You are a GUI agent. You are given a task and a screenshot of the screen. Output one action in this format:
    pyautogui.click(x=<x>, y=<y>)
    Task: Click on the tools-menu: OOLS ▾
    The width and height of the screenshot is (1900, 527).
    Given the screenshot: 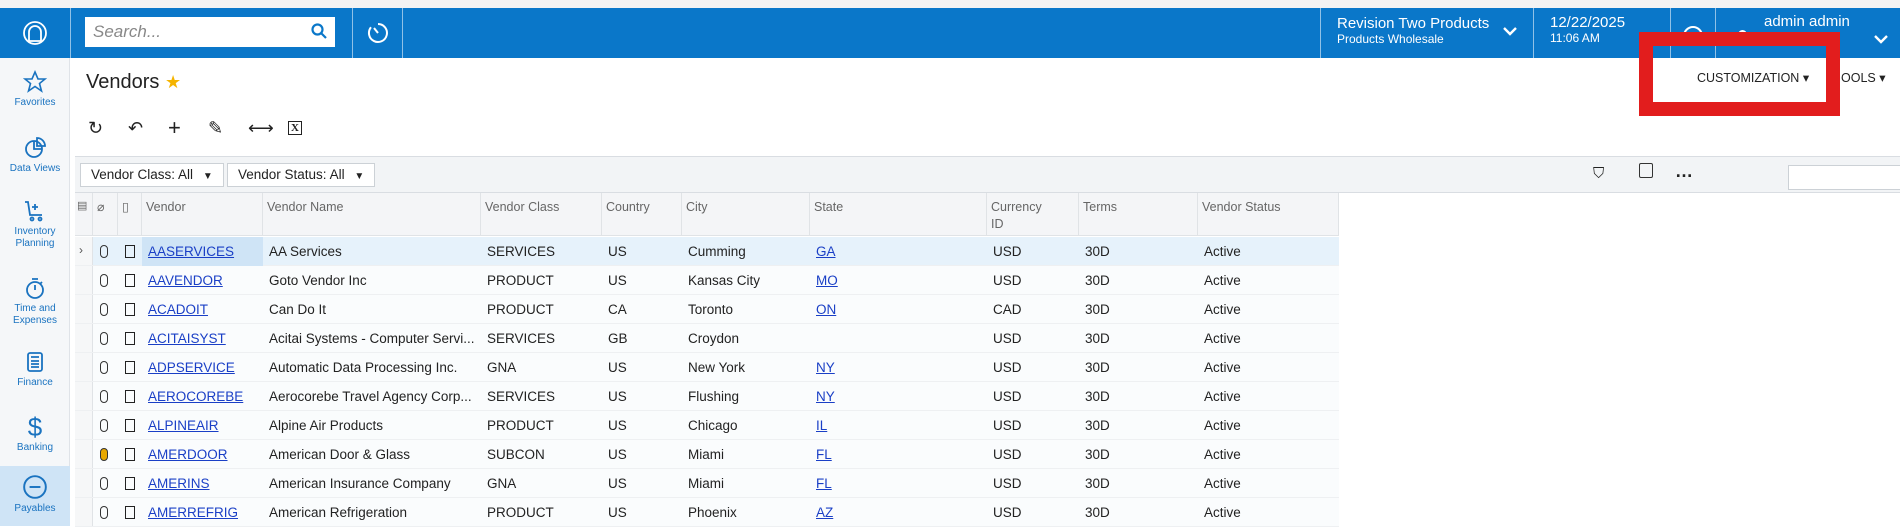 What is the action you would take?
    pyautogui.click(x=1863, y=77)
    